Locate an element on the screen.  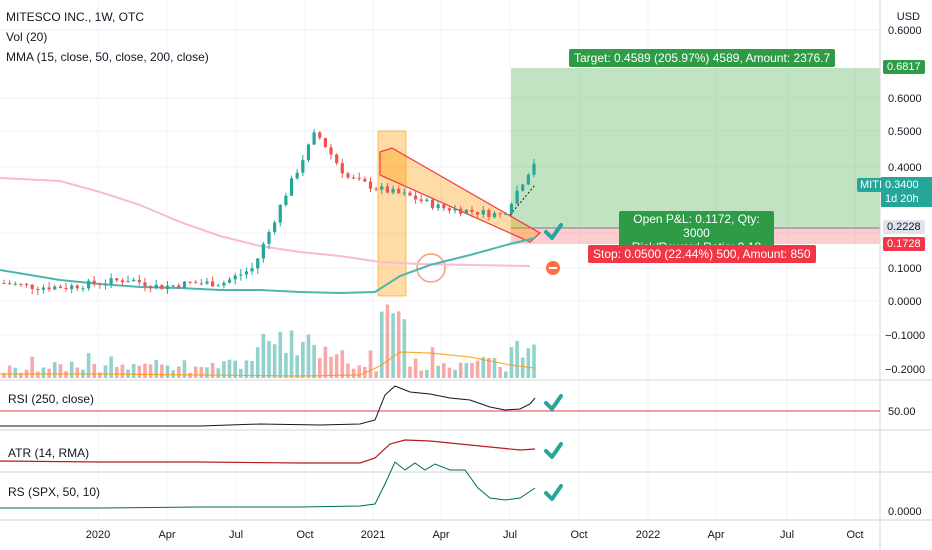
symbol-legend: MITESCO INC., 1W, OTC is located at coordinates (75, 17).